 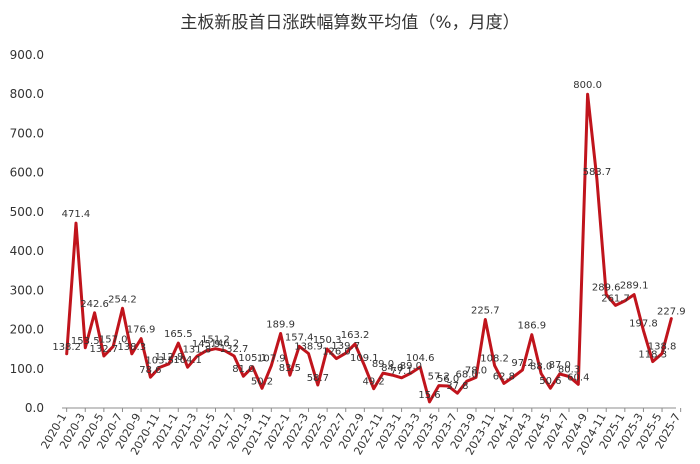 I want to click on data-label: 57.2, so click(x=439, y=377).